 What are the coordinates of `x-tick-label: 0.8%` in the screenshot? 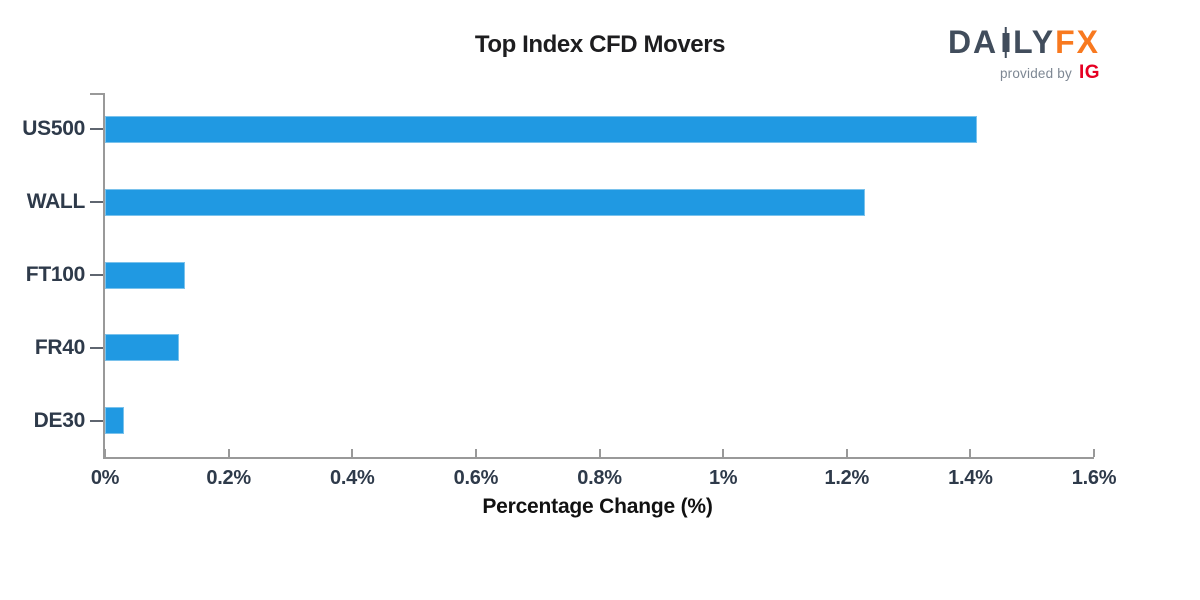 It's located at (599, 478).